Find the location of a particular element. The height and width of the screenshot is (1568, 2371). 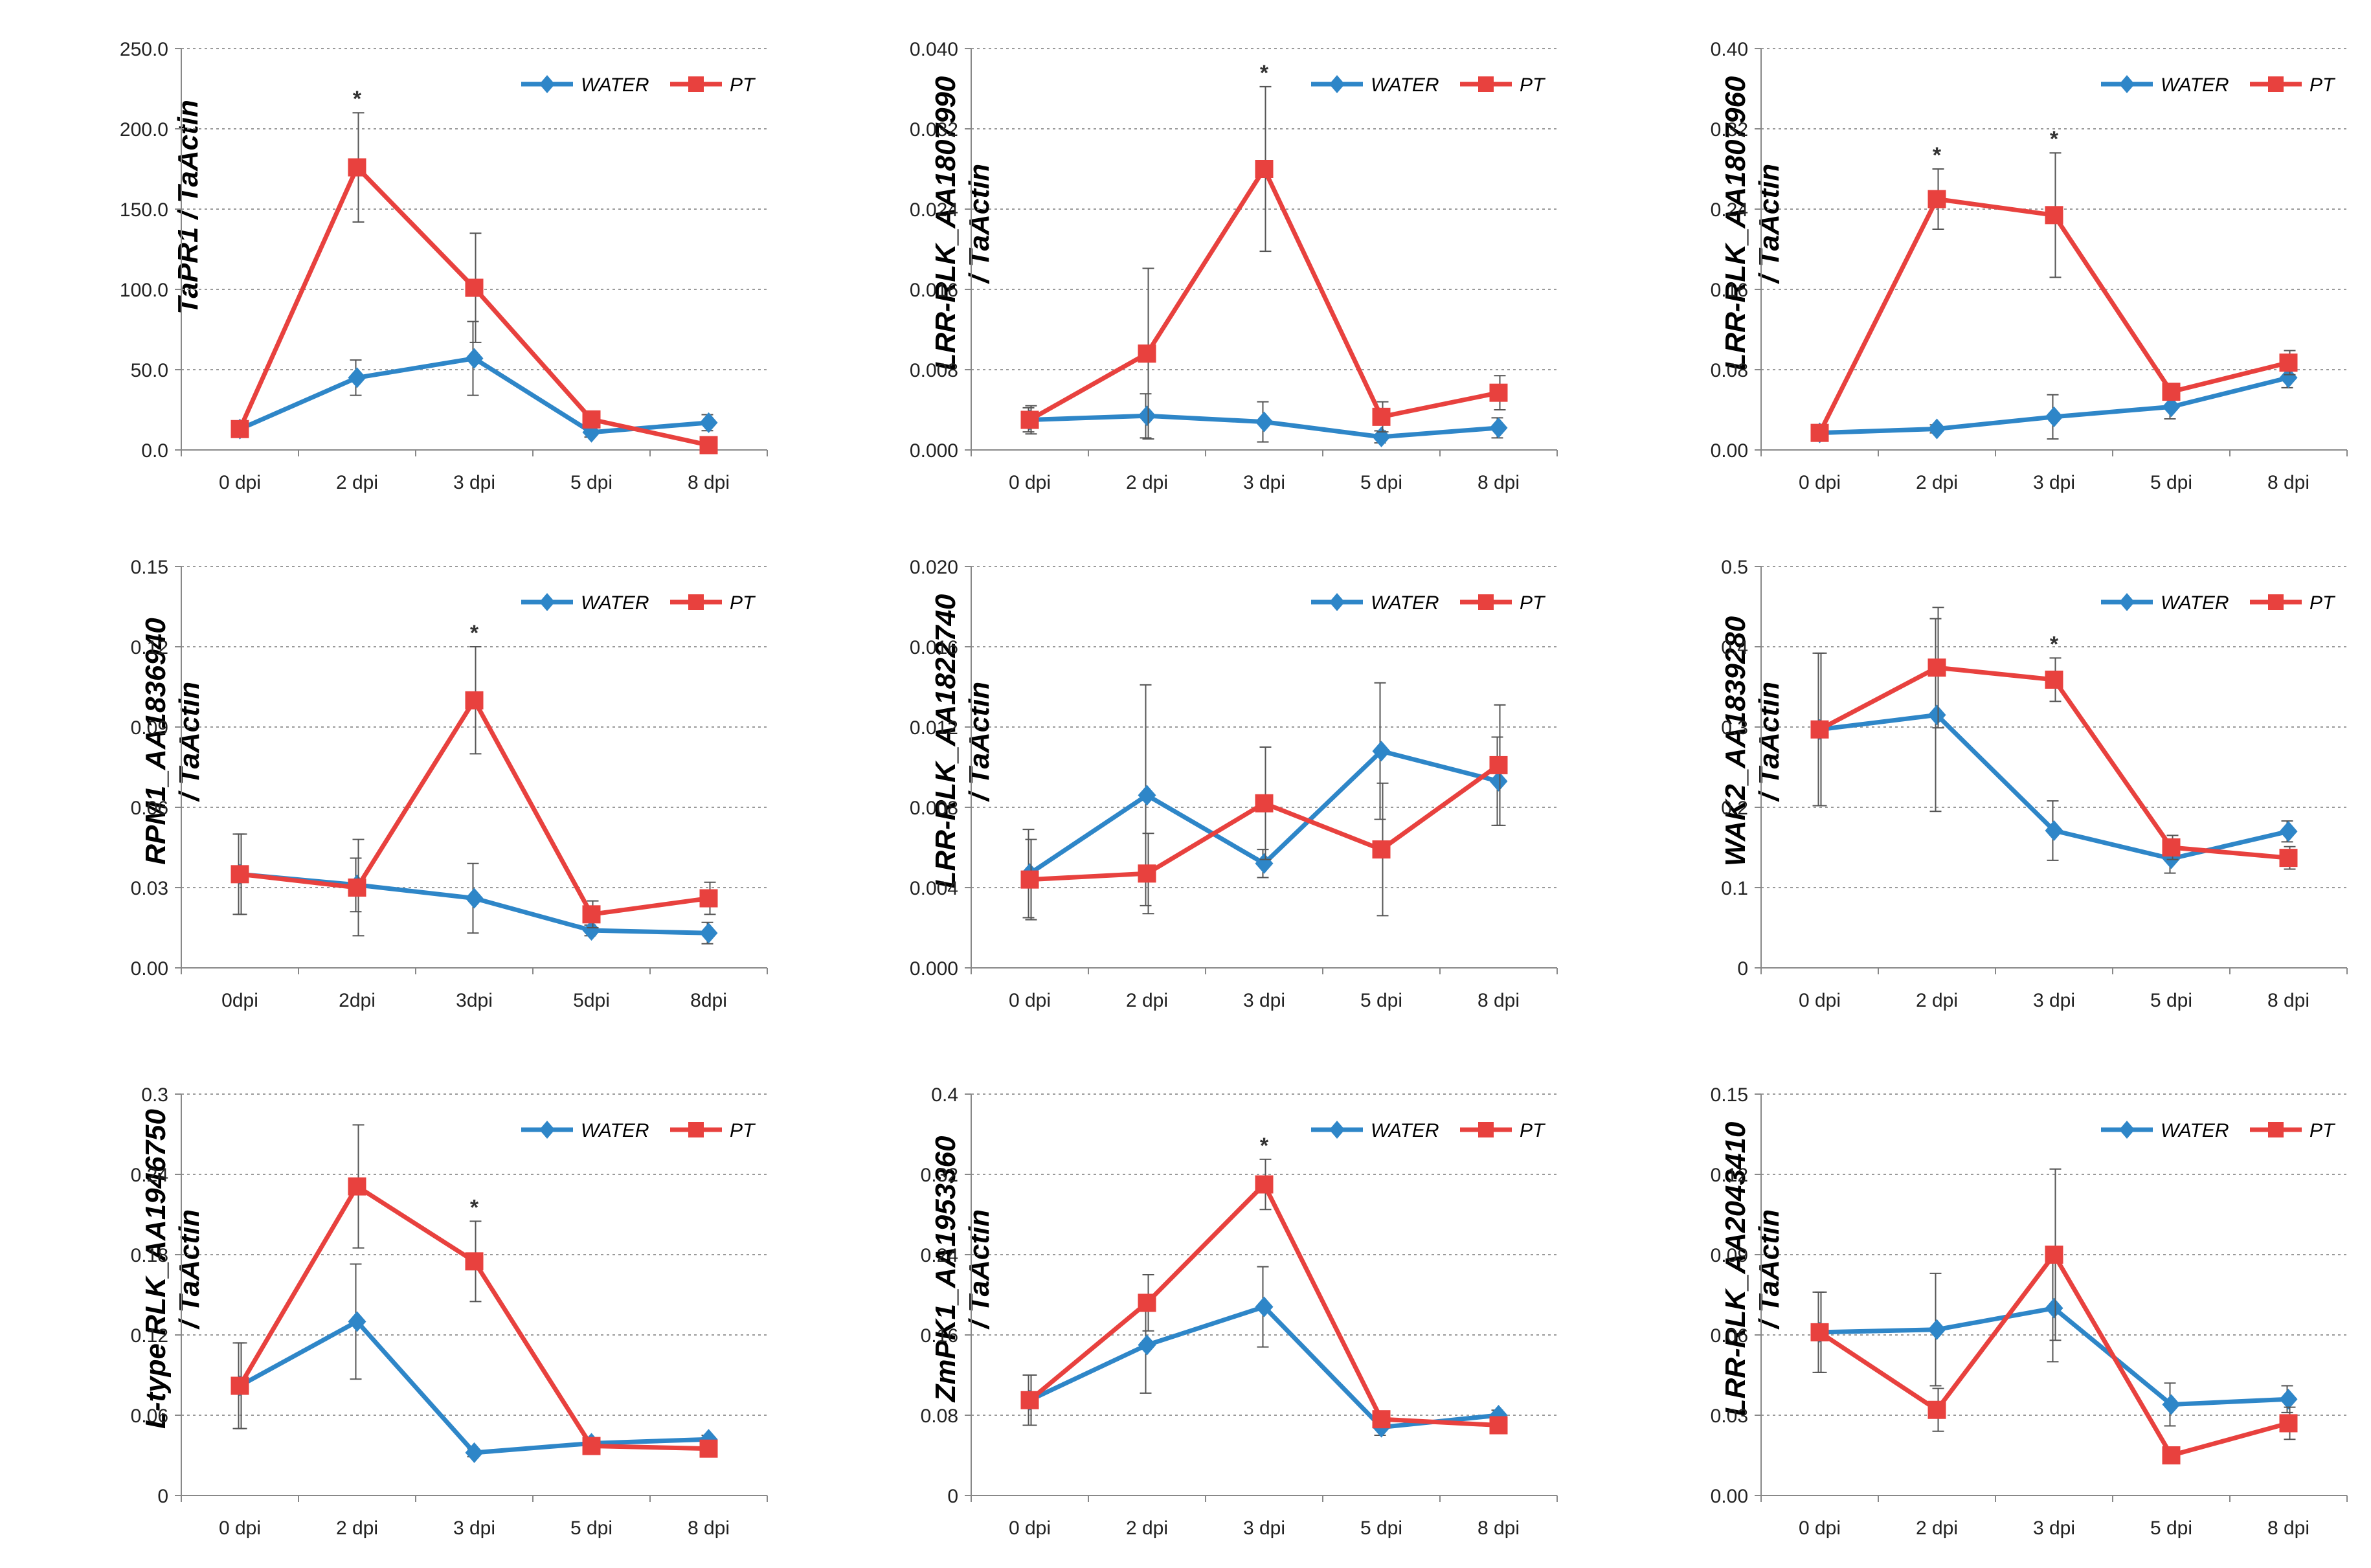

y-tick-label: 0.40 is located at coordinates (1730, 49).